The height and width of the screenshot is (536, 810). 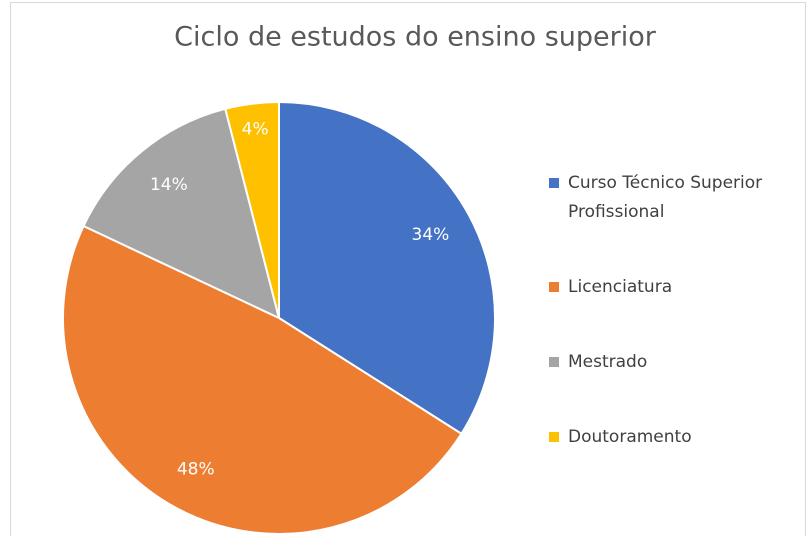 I want to click on legend-label: Mestrado, so click(x=607, y=362).